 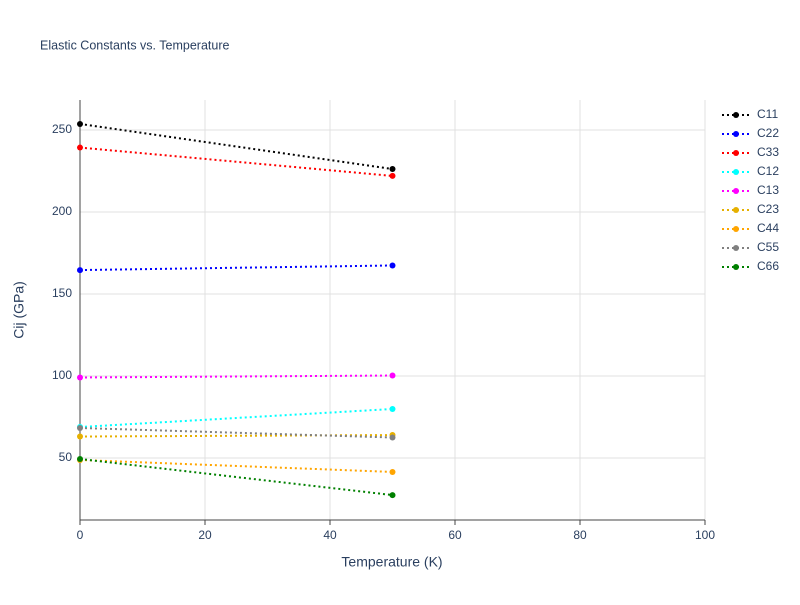 I want to click on x-tick-label: 80, so click(x=580, y=535).